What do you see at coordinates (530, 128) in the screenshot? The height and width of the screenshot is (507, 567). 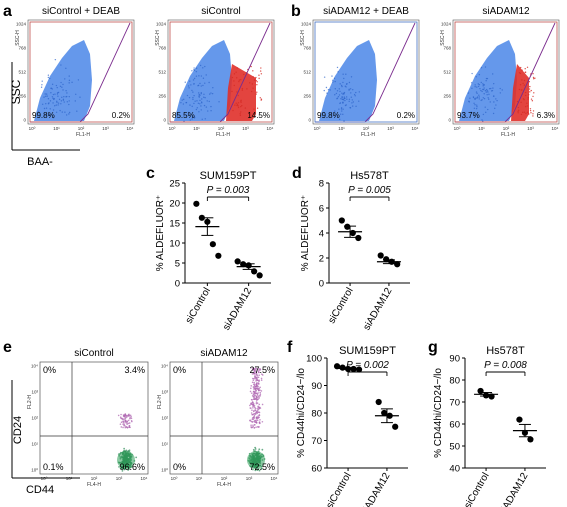 I see `flow-xtick: 10³` at bounding box center [530, 128].